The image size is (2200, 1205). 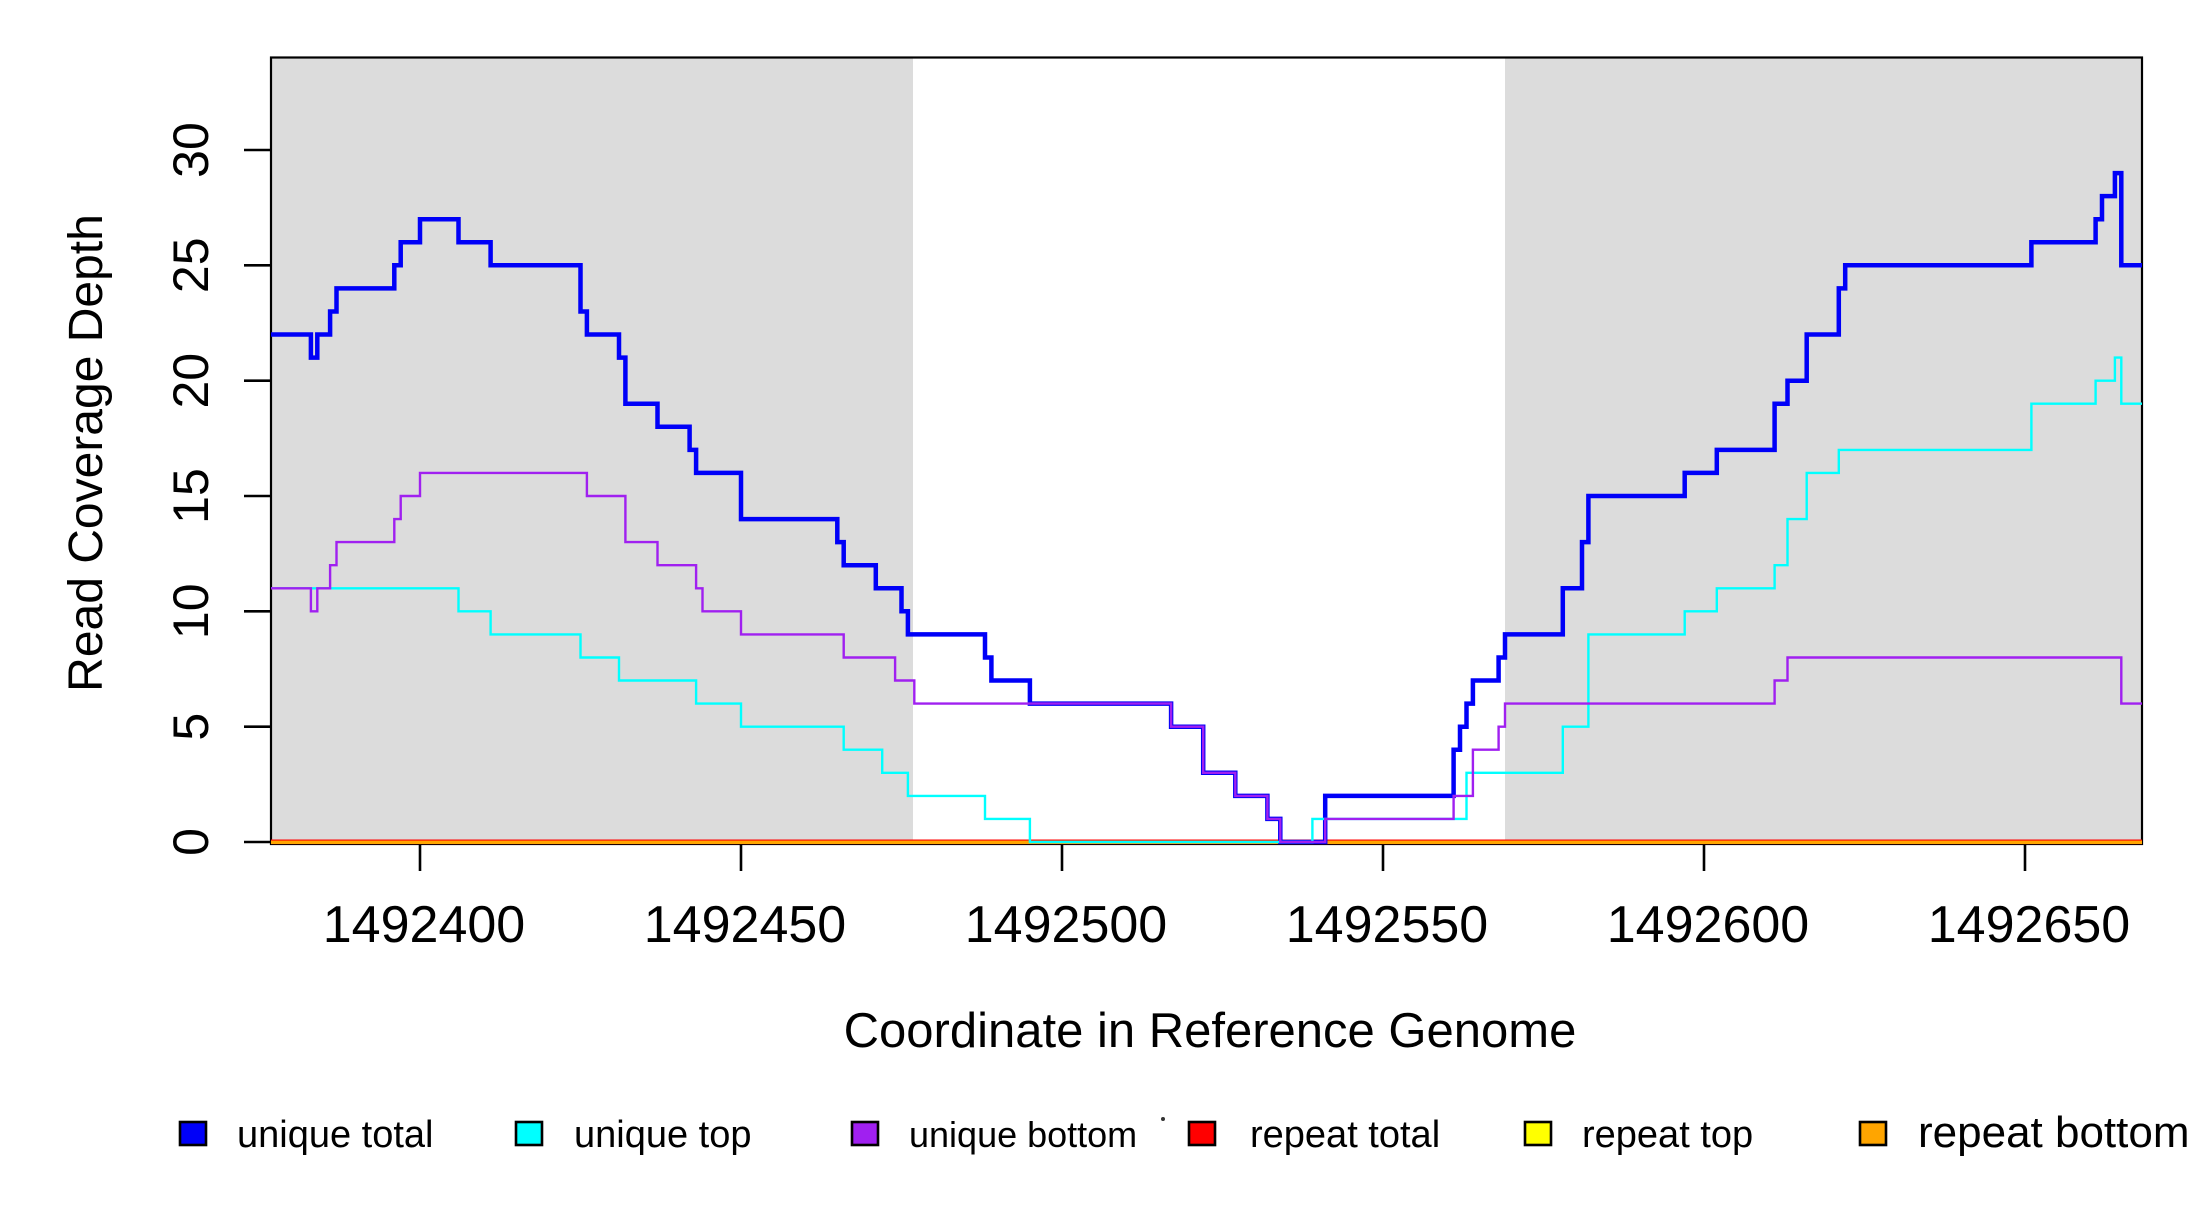 What do you see at coordinates (2054, 1132) in the screenshot?
I see `svg-text: repeat bottom` at bounding box center [2054, 1132].